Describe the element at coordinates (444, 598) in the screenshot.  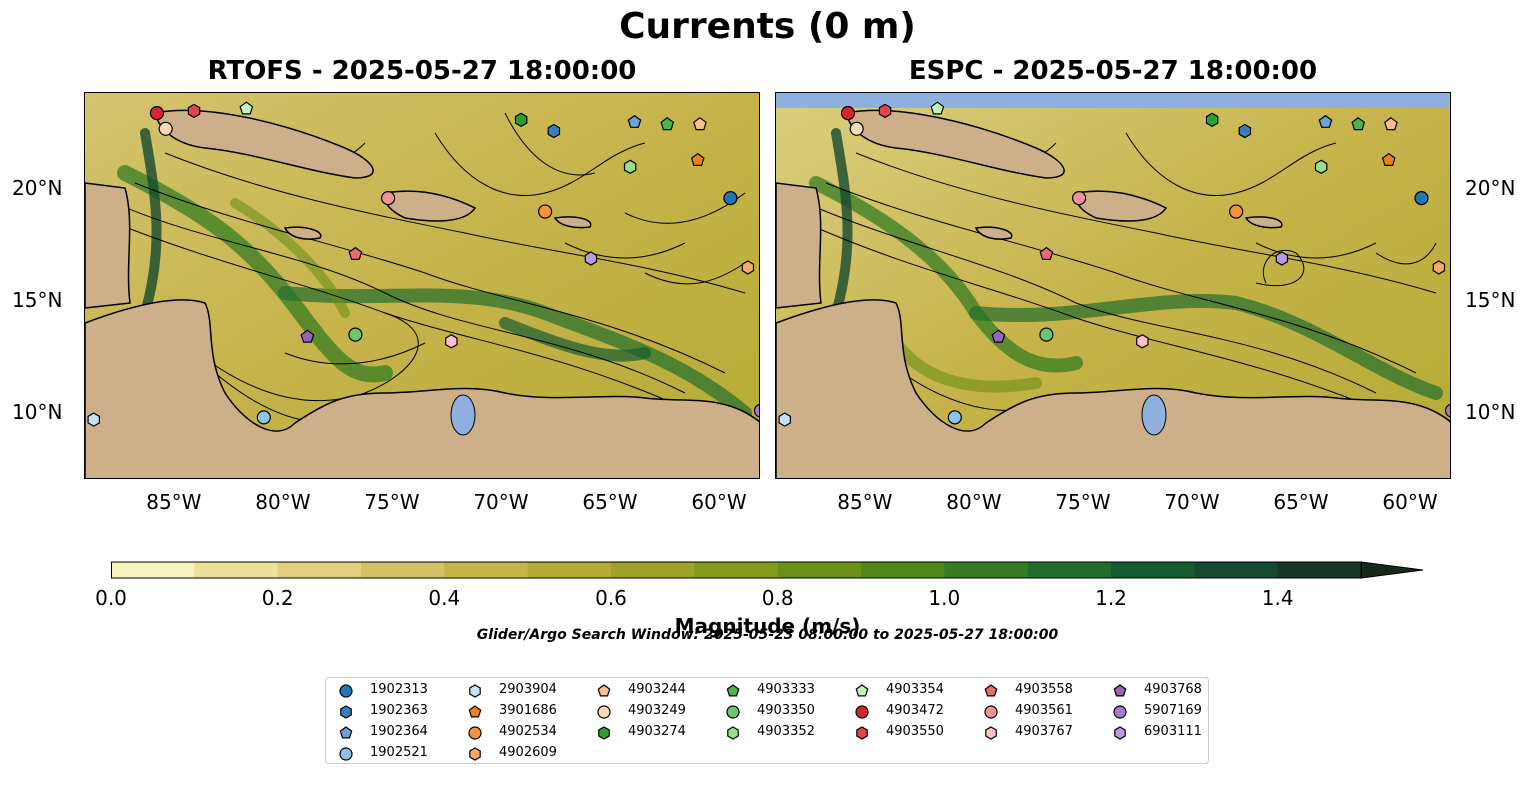
I see `colorbar-tick-label: 0.4` at that location.